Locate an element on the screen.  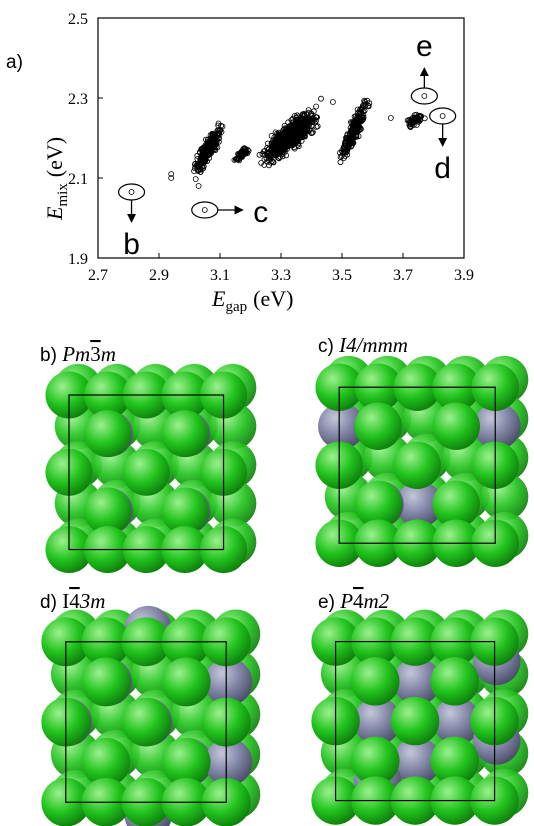
annotation-c-label: c is located at coordinates (260, 212).